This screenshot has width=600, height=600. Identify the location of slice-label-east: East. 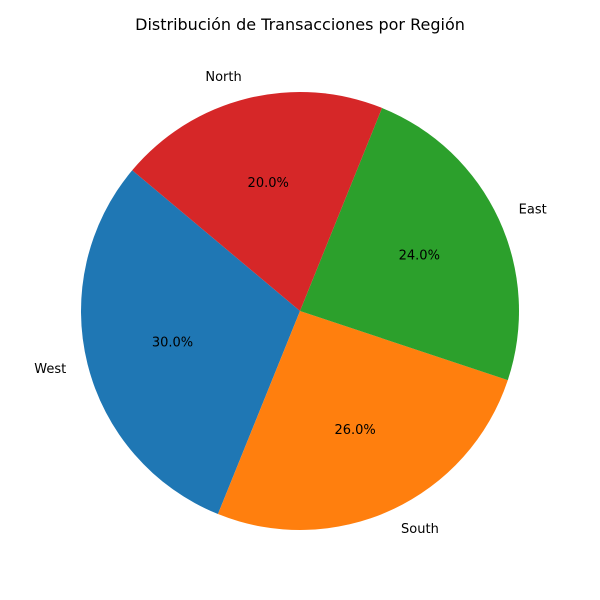
(533, 209).